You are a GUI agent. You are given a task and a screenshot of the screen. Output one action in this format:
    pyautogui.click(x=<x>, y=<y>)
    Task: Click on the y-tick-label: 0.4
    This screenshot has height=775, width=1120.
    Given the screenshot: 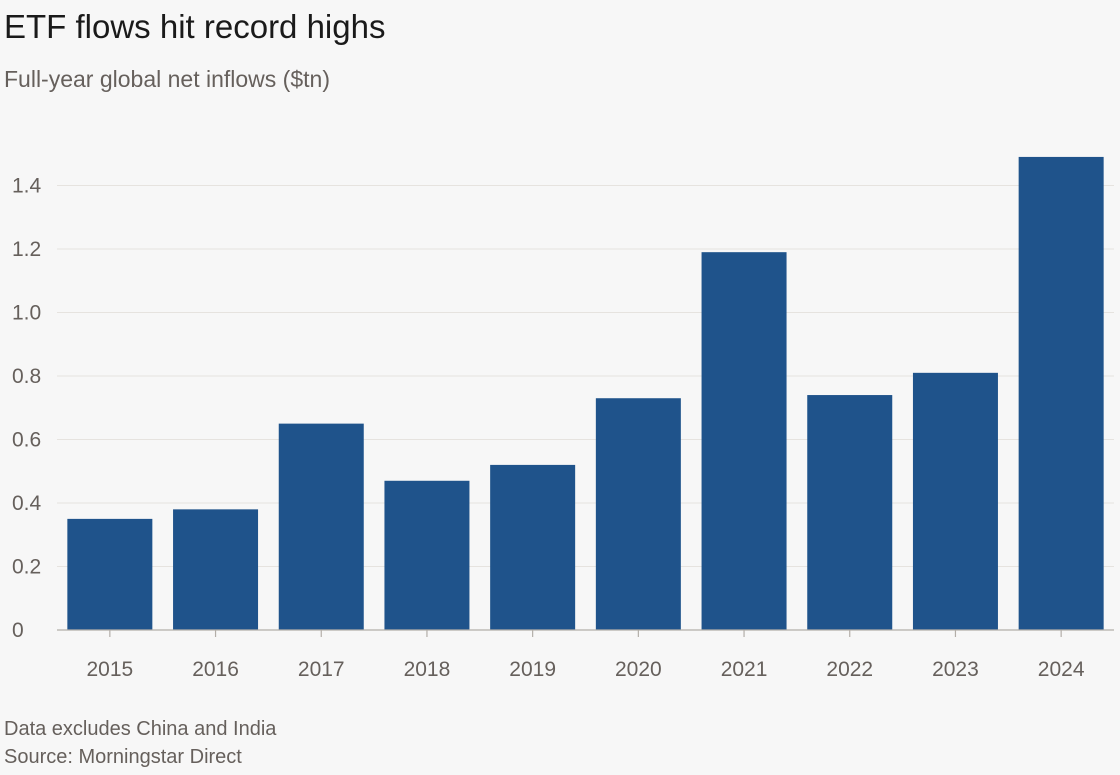 What is the action you would take?
    pyautogui.click(x=27, y=503)
    